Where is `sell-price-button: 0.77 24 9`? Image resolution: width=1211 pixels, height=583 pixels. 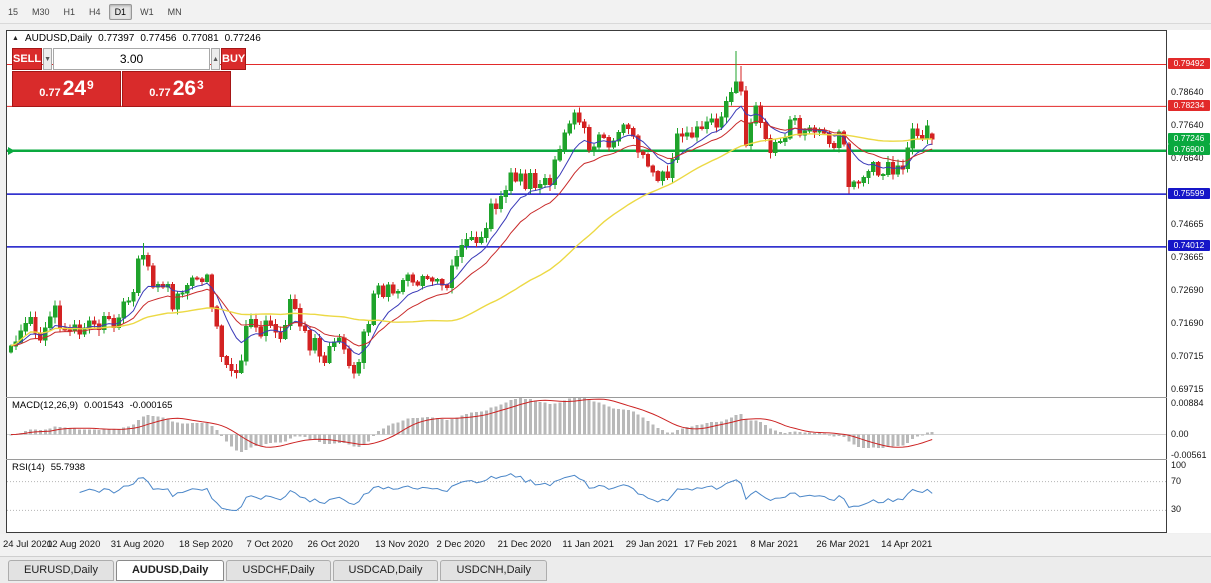 sell-price-button: 0.77 24 9 is located at coordinates (66, 89).